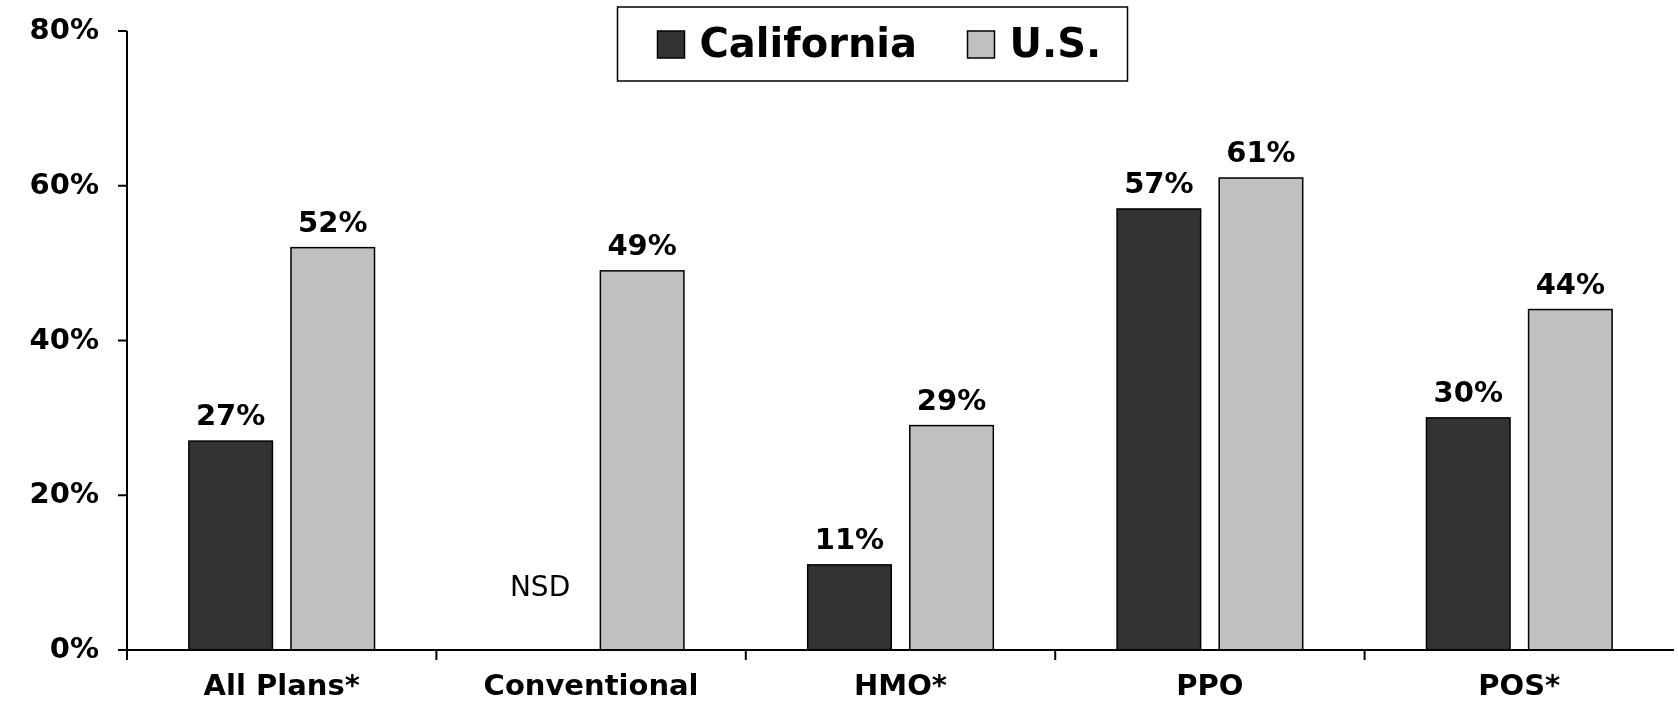 Image resolution: width=1678 pixels, height=709 pixels. What do you see at coordinates (64, 338) in the screenshot?
I see `y-tick-label: 40%` at bounding box center [64, 338].